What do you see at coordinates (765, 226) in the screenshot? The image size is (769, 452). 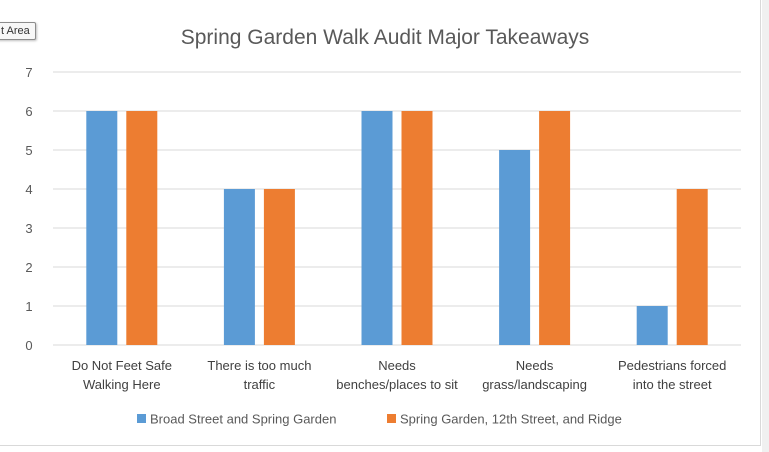 I see `window-edge` at bounding box center [765, 226].